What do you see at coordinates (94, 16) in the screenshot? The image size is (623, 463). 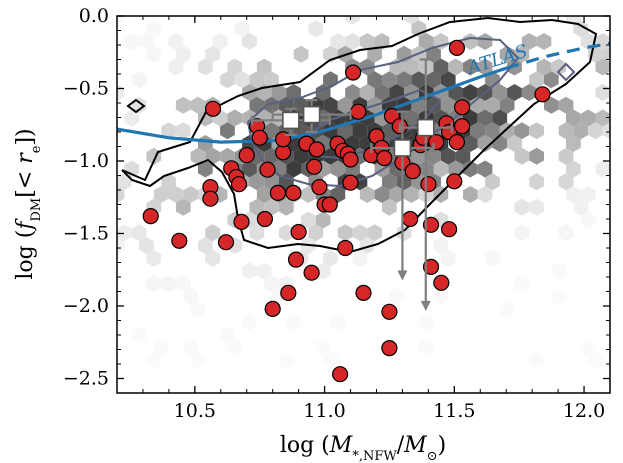 I see `y-tick-label: 0.0` at bounding box center [94, 16].